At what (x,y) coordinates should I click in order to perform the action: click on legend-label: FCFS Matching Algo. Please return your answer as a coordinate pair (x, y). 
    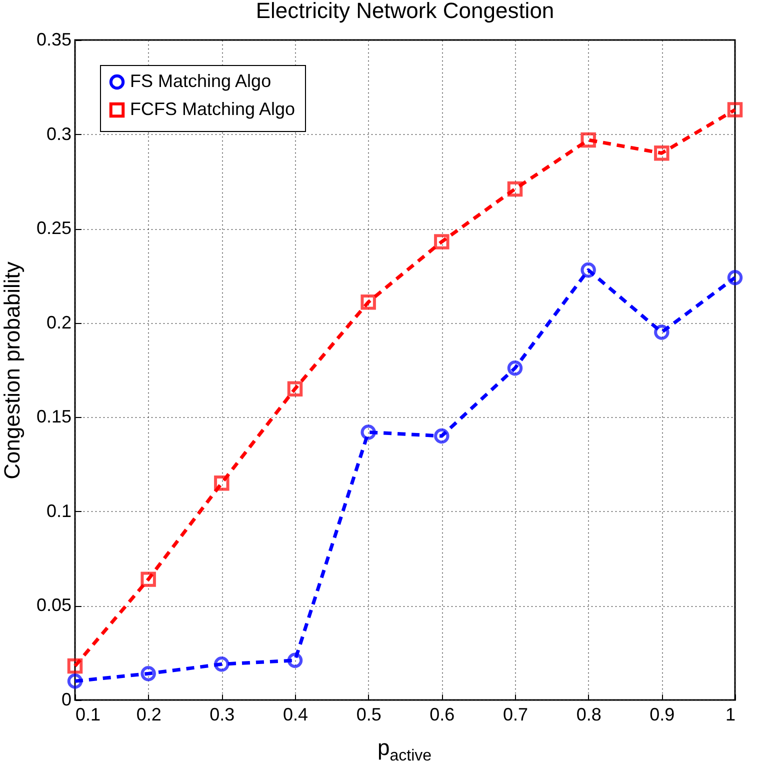
    Looking at the image, I should click on (213, 109).